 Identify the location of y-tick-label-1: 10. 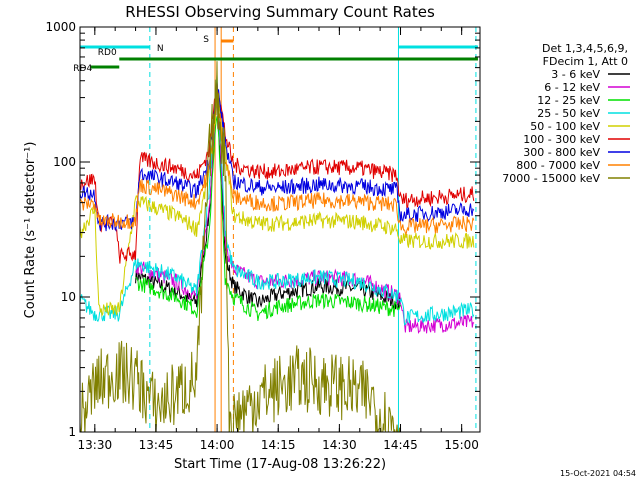
(68, 297).